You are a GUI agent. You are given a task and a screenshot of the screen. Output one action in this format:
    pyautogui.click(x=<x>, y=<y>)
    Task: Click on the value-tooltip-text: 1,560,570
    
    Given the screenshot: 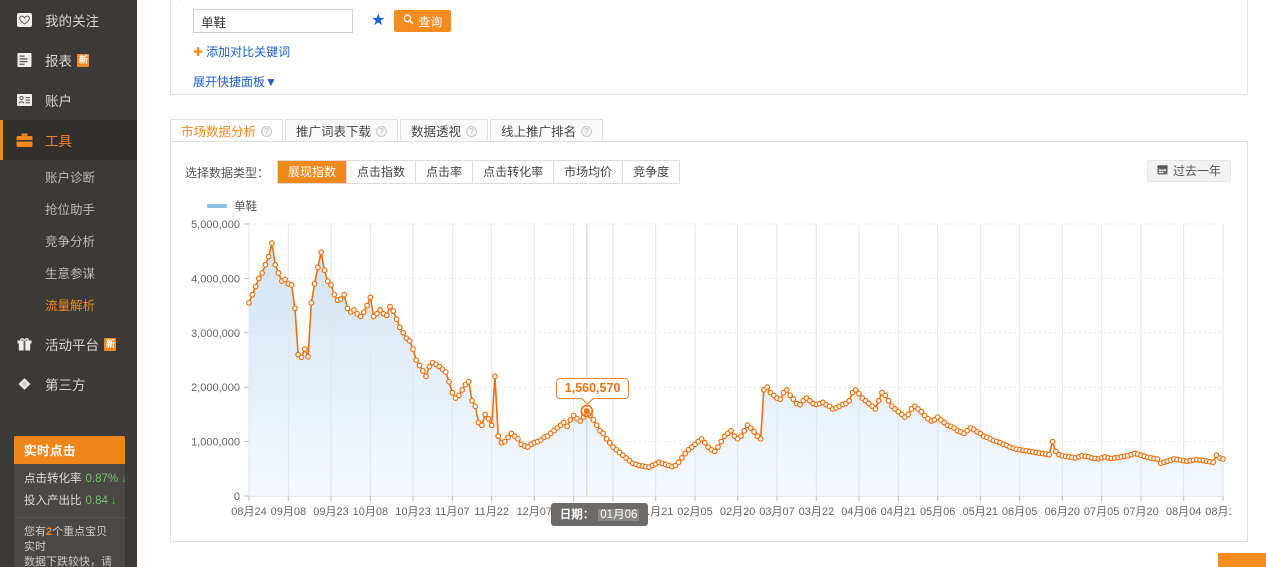 What is the action you would take?
    pyautogui.click(x=592, y=388)
    